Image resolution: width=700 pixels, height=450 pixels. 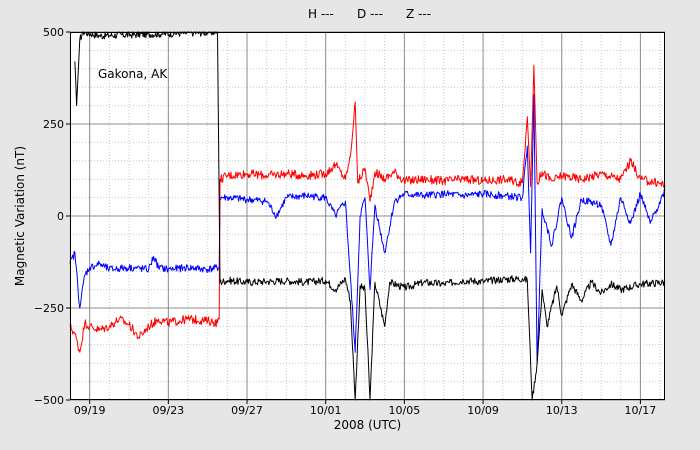 I want to click on x-tick-label: 10/13, so click(x=562, y=410).